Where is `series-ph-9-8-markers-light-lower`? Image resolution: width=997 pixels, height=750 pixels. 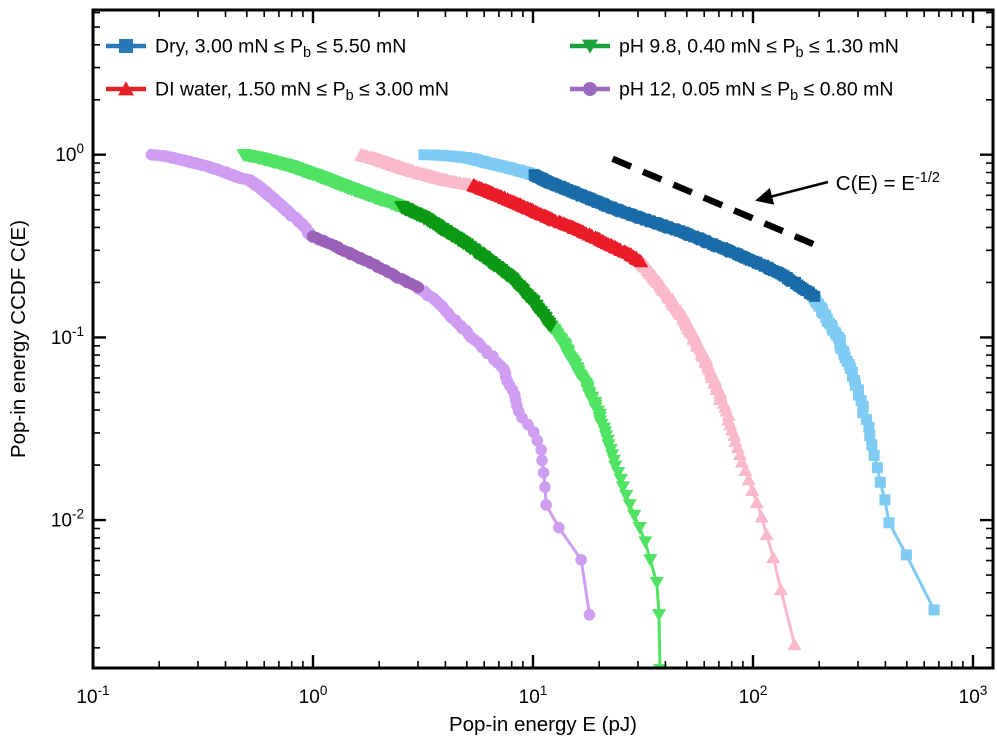 series-ph-9-8-markers-light-lower is located at coordinates (322, 181).